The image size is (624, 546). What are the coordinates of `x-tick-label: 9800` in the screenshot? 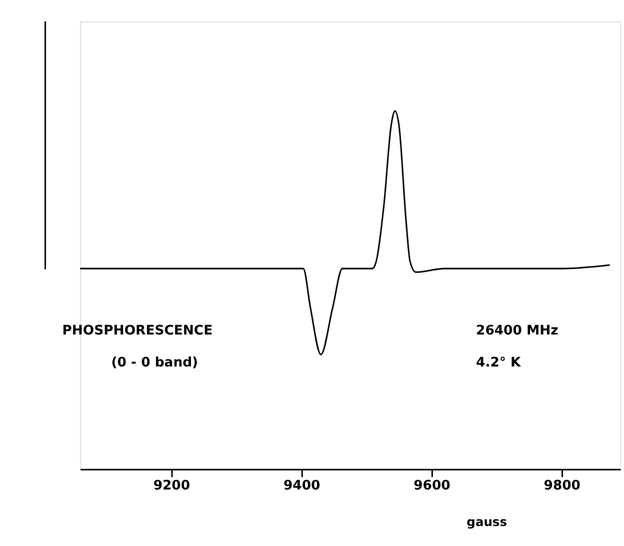 It's located at (562, 486).